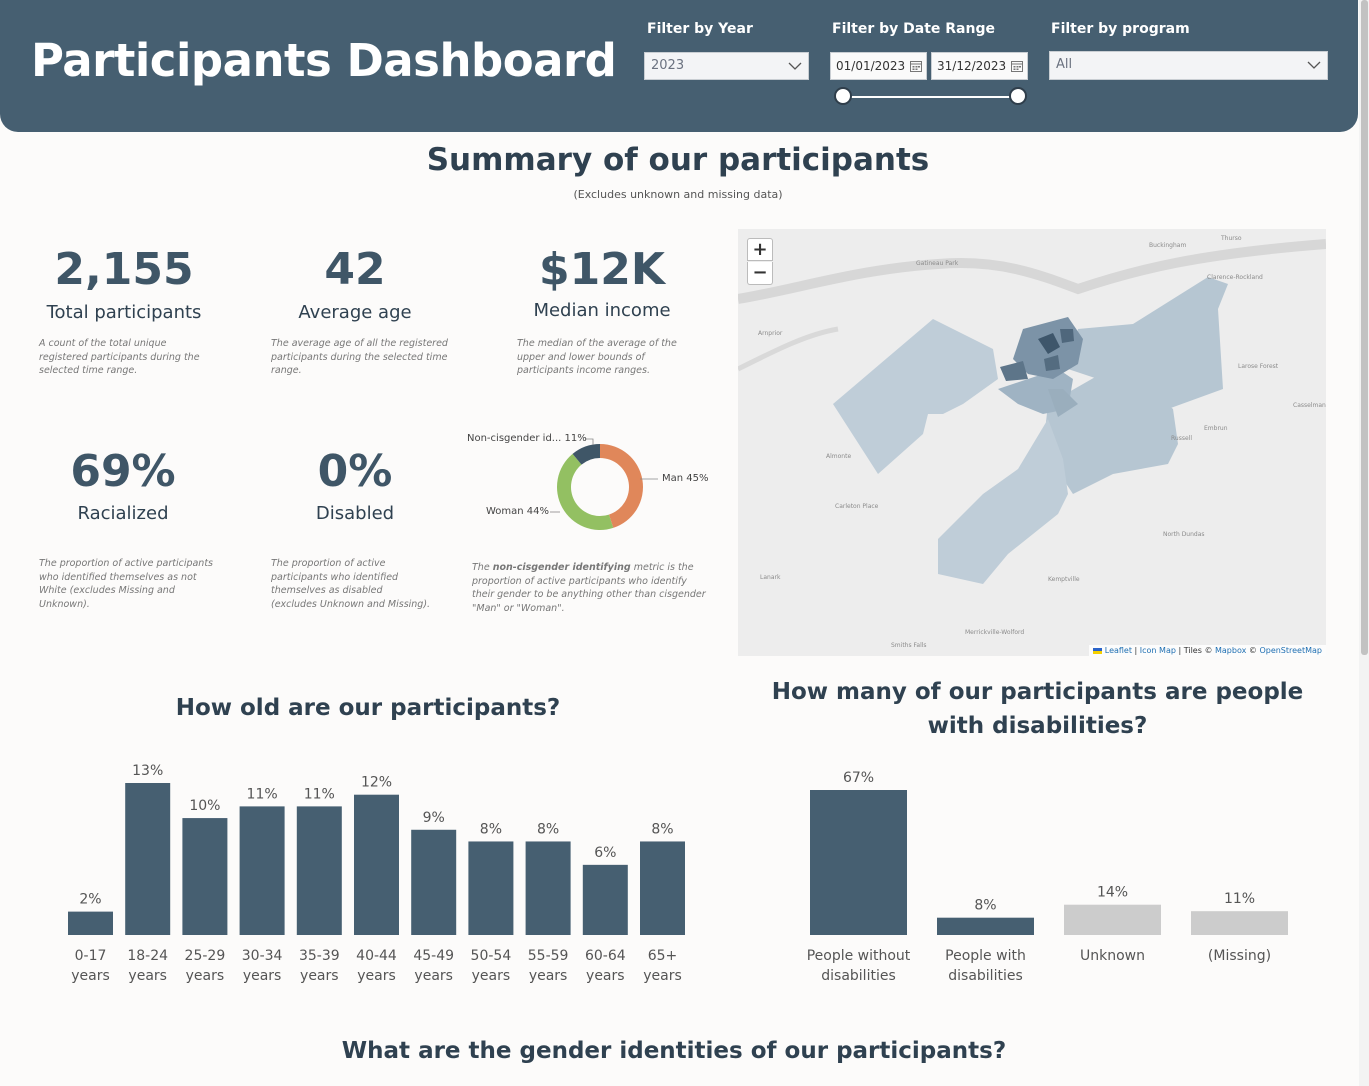 The image size is (1369, 1086). What do you see at coordinates (1018, 96) in the screenshot?
I see `date-range-end-handle` at bounding box center [1018, 96].